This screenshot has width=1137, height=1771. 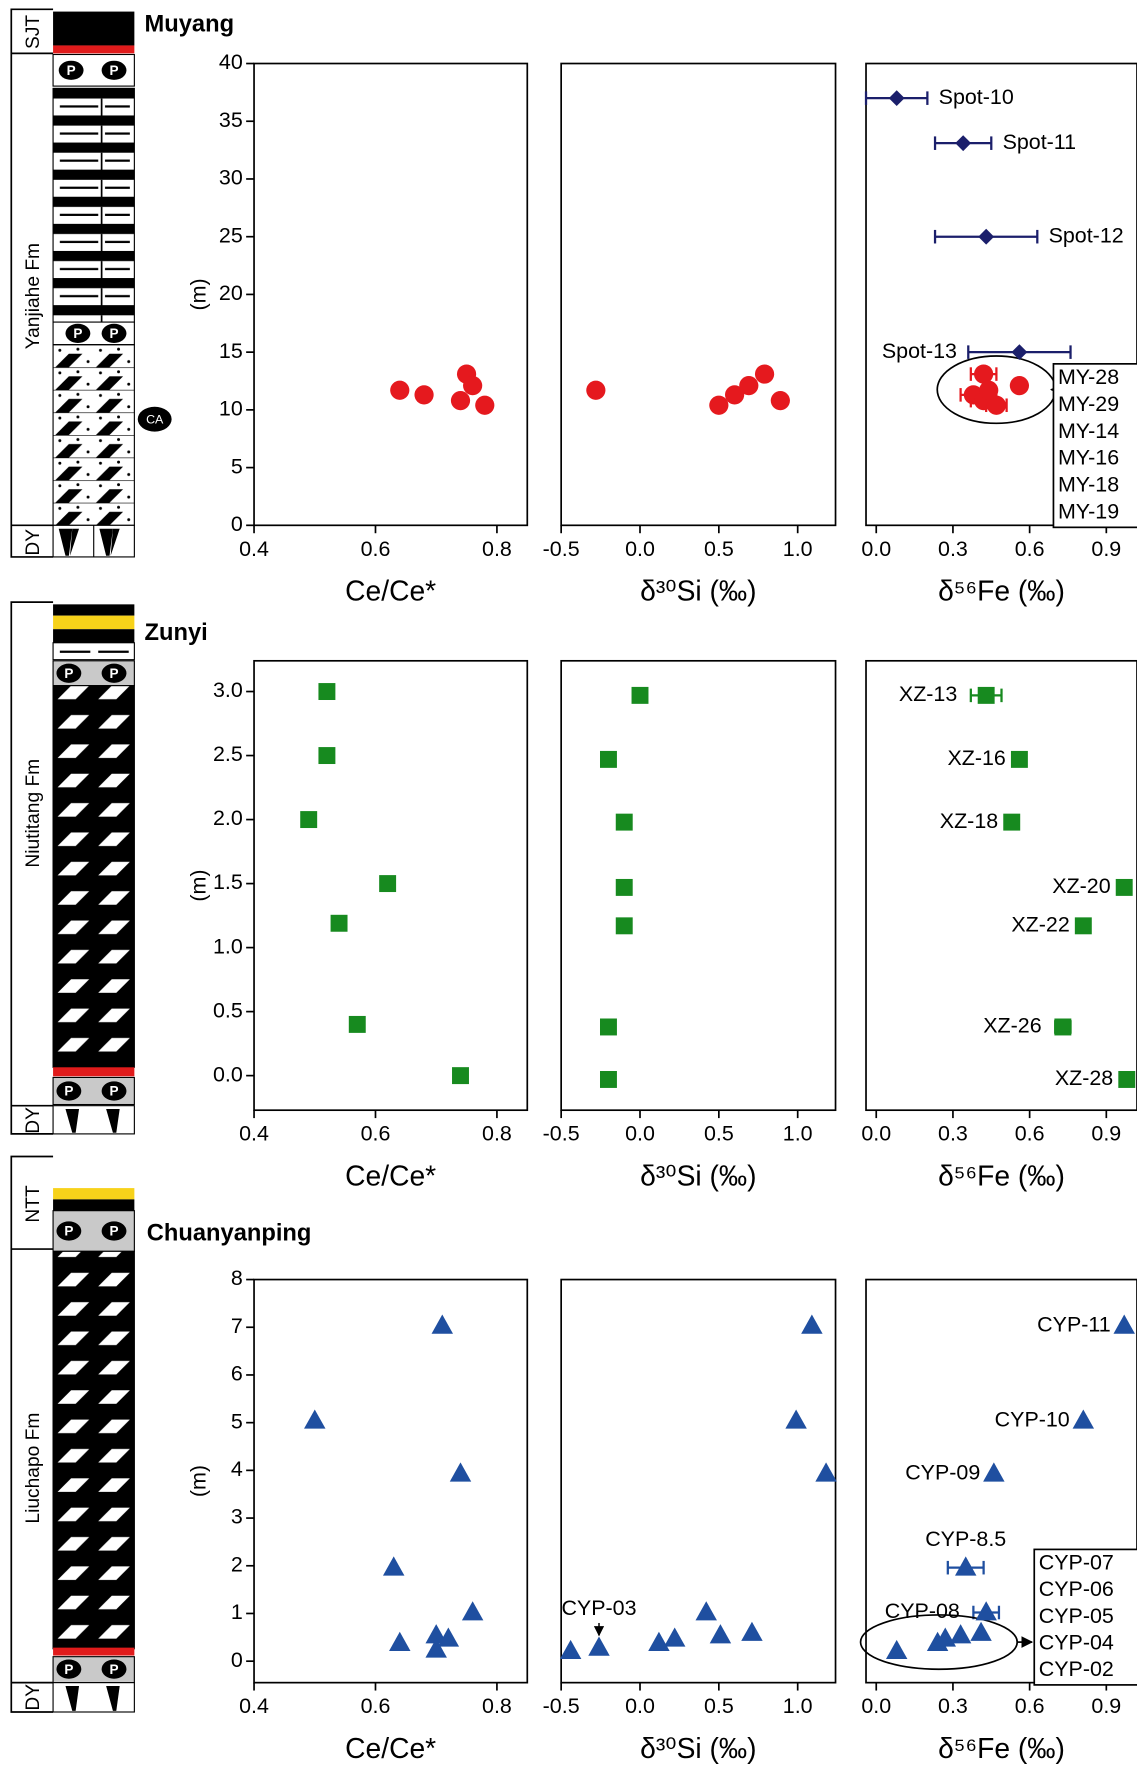 I want to click on y-axis-title: (m), so click(x=199, y=885).